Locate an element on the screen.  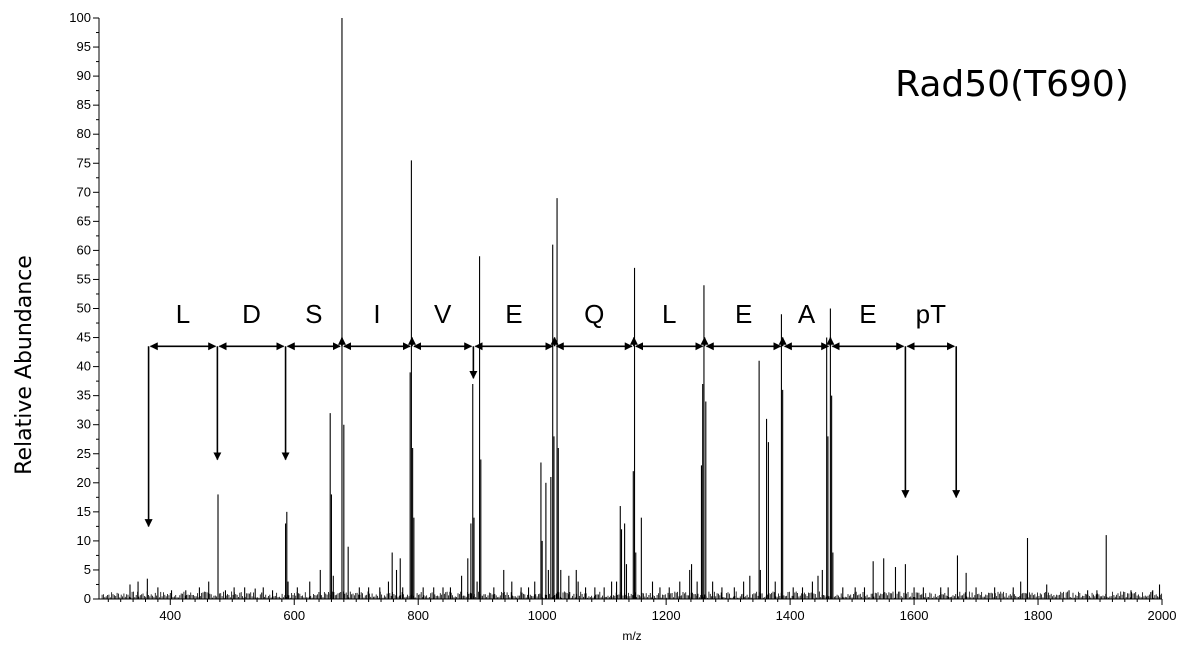
residue-label: S is located at coordinates (313, 314).